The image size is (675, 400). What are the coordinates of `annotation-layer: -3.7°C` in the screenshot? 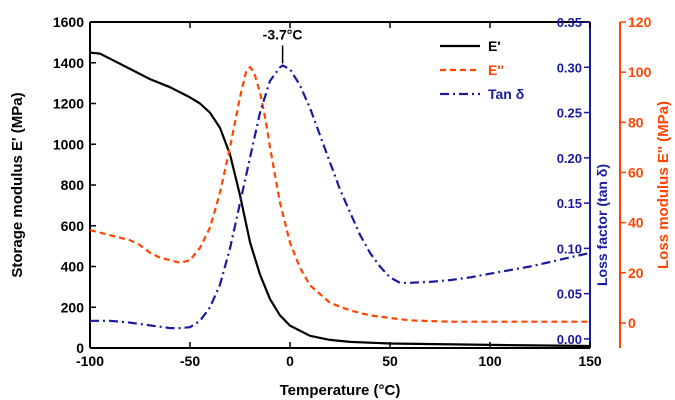 It's located at (283, 45).